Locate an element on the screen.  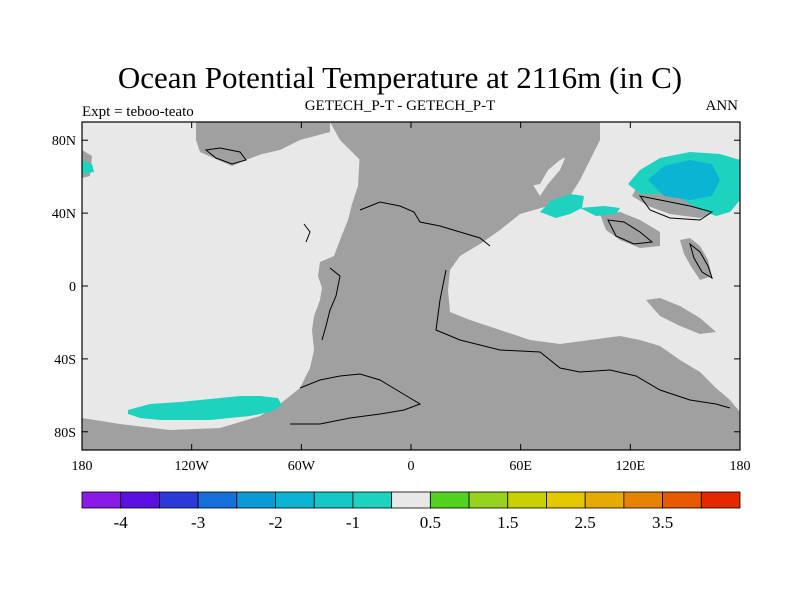
colorbar-label: 3.5 is located at coordinates (662, 522).